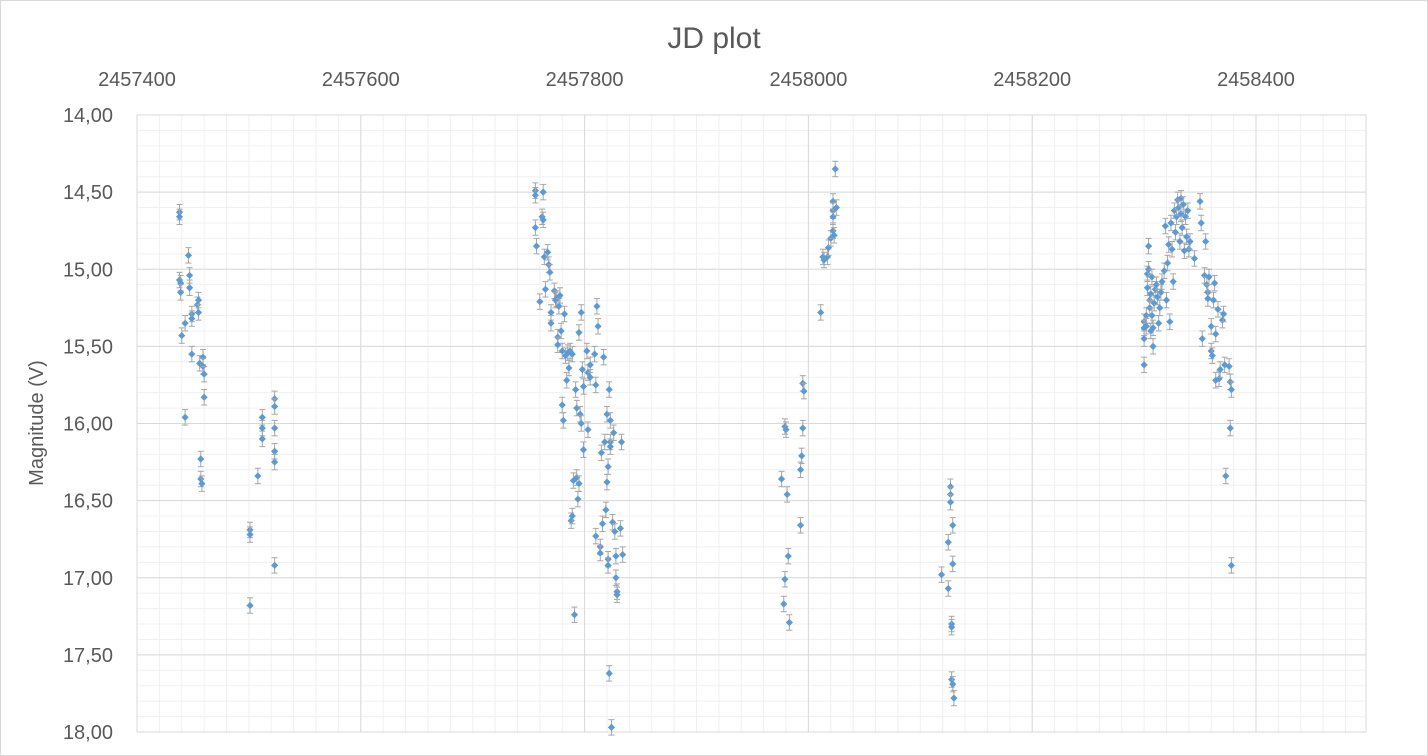 This screenshot has height=756, width=1428. Describe the element at coordinates (88, 656) in the screenshot. I see `y-tick-label: 17,50` at that location.